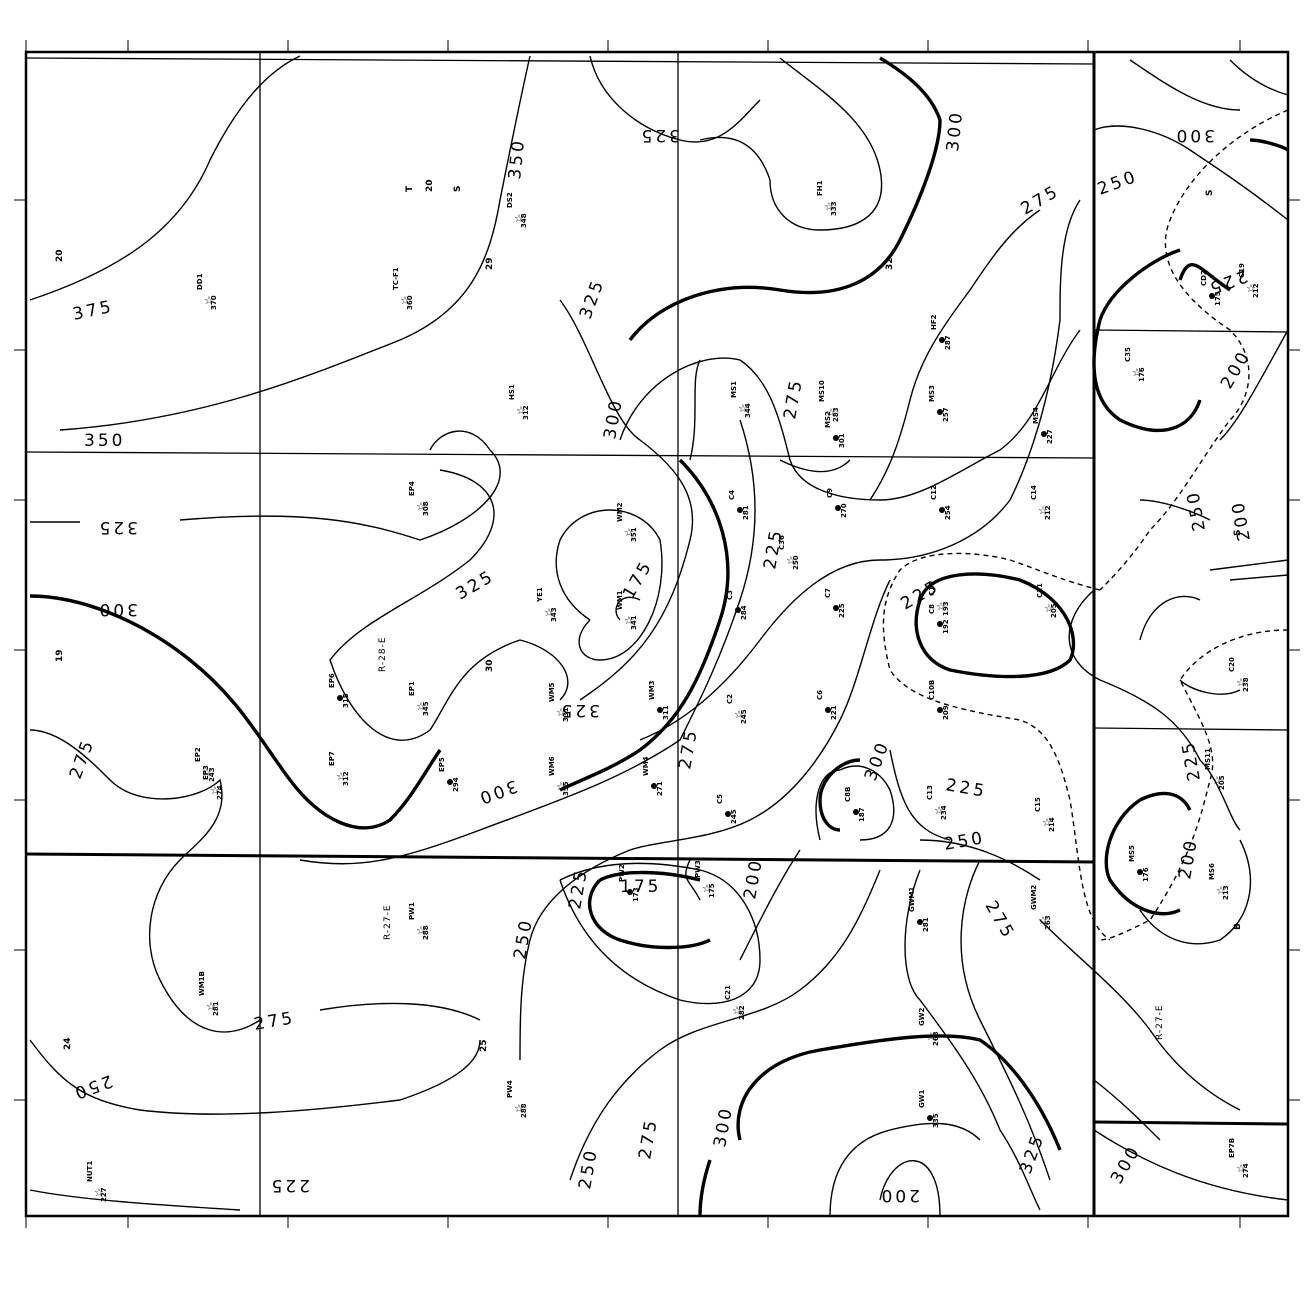 Image resolution: width=1312 pixels, height=1294 pixels. What do you see at coordinates (932, 588) in the screenshot?
I see `well-id: C10` at bounding box center [932, 588].